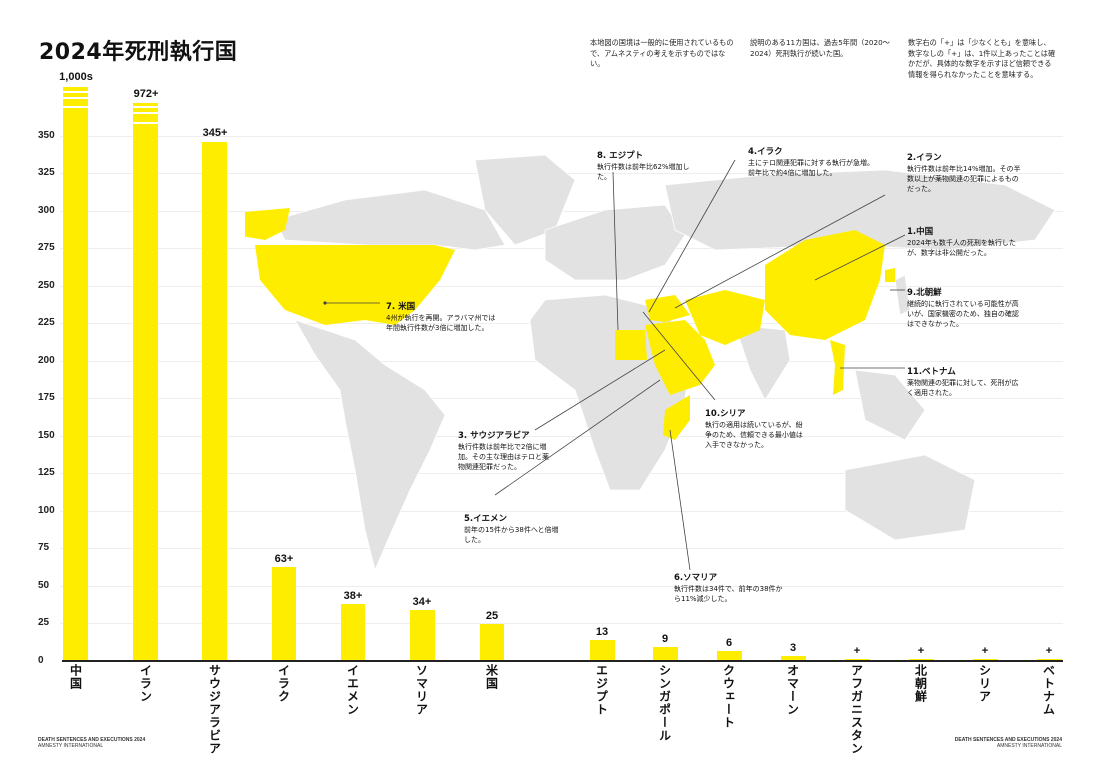  What do you see at coordinates (820, 48) in the screenshot?
I see `note-eleven-countries: 説明のある11カ国は、過去5年間（2020～2024）死刑執行が続いた国。` at bounding box center [820, 48].